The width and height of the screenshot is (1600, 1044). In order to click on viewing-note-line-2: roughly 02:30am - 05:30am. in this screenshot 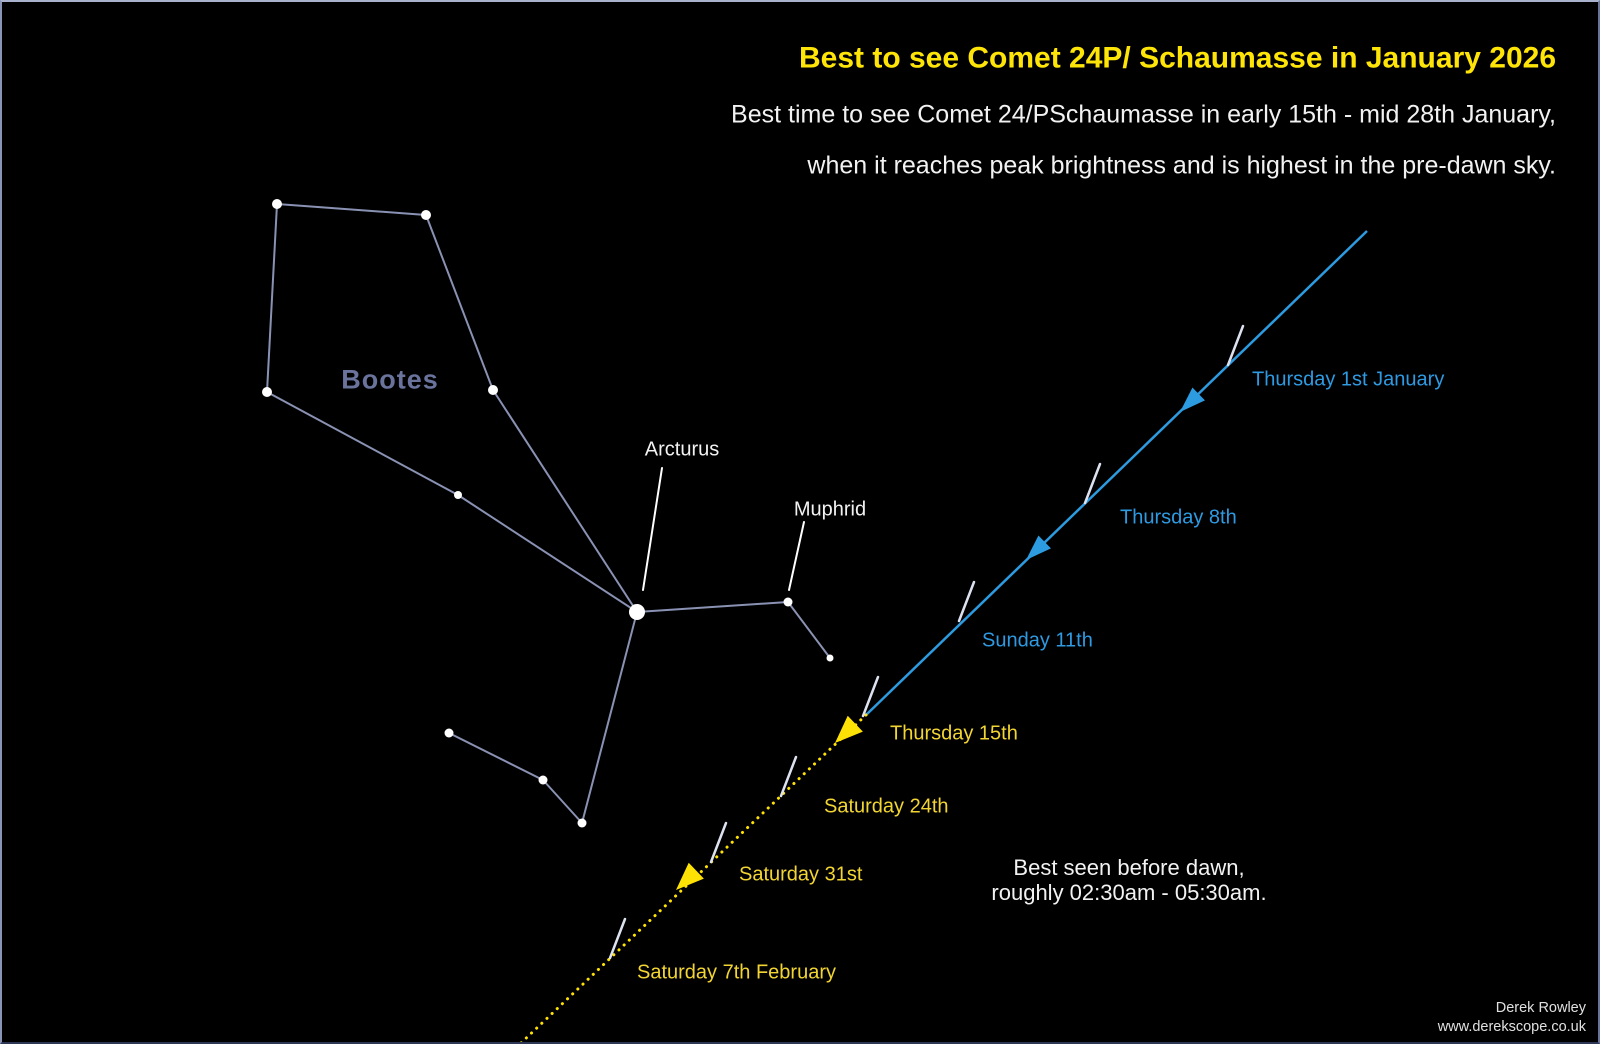, I will do `click(1129, 892)`.